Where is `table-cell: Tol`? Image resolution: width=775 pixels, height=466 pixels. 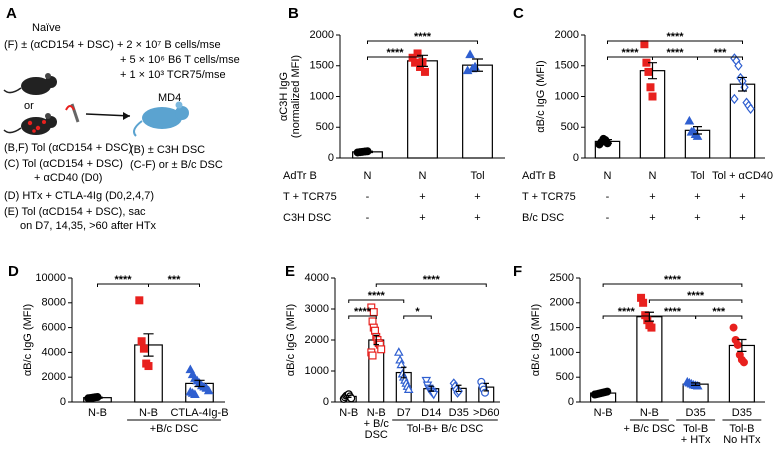
table-cell: Tol is located at coordinates (477, 176).